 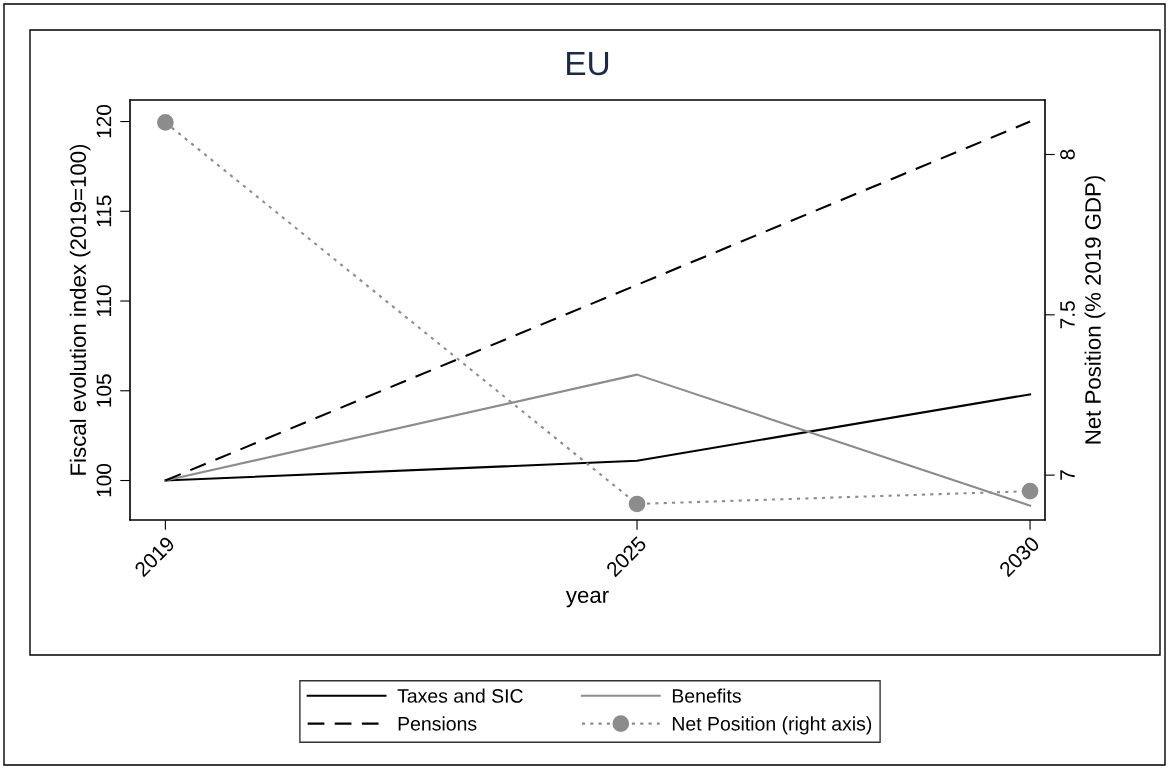 What do you see at coordinates (1067, 154) in the screenshot?
I see `y2-tick-label: 8` at bounding box center [1067, 154].